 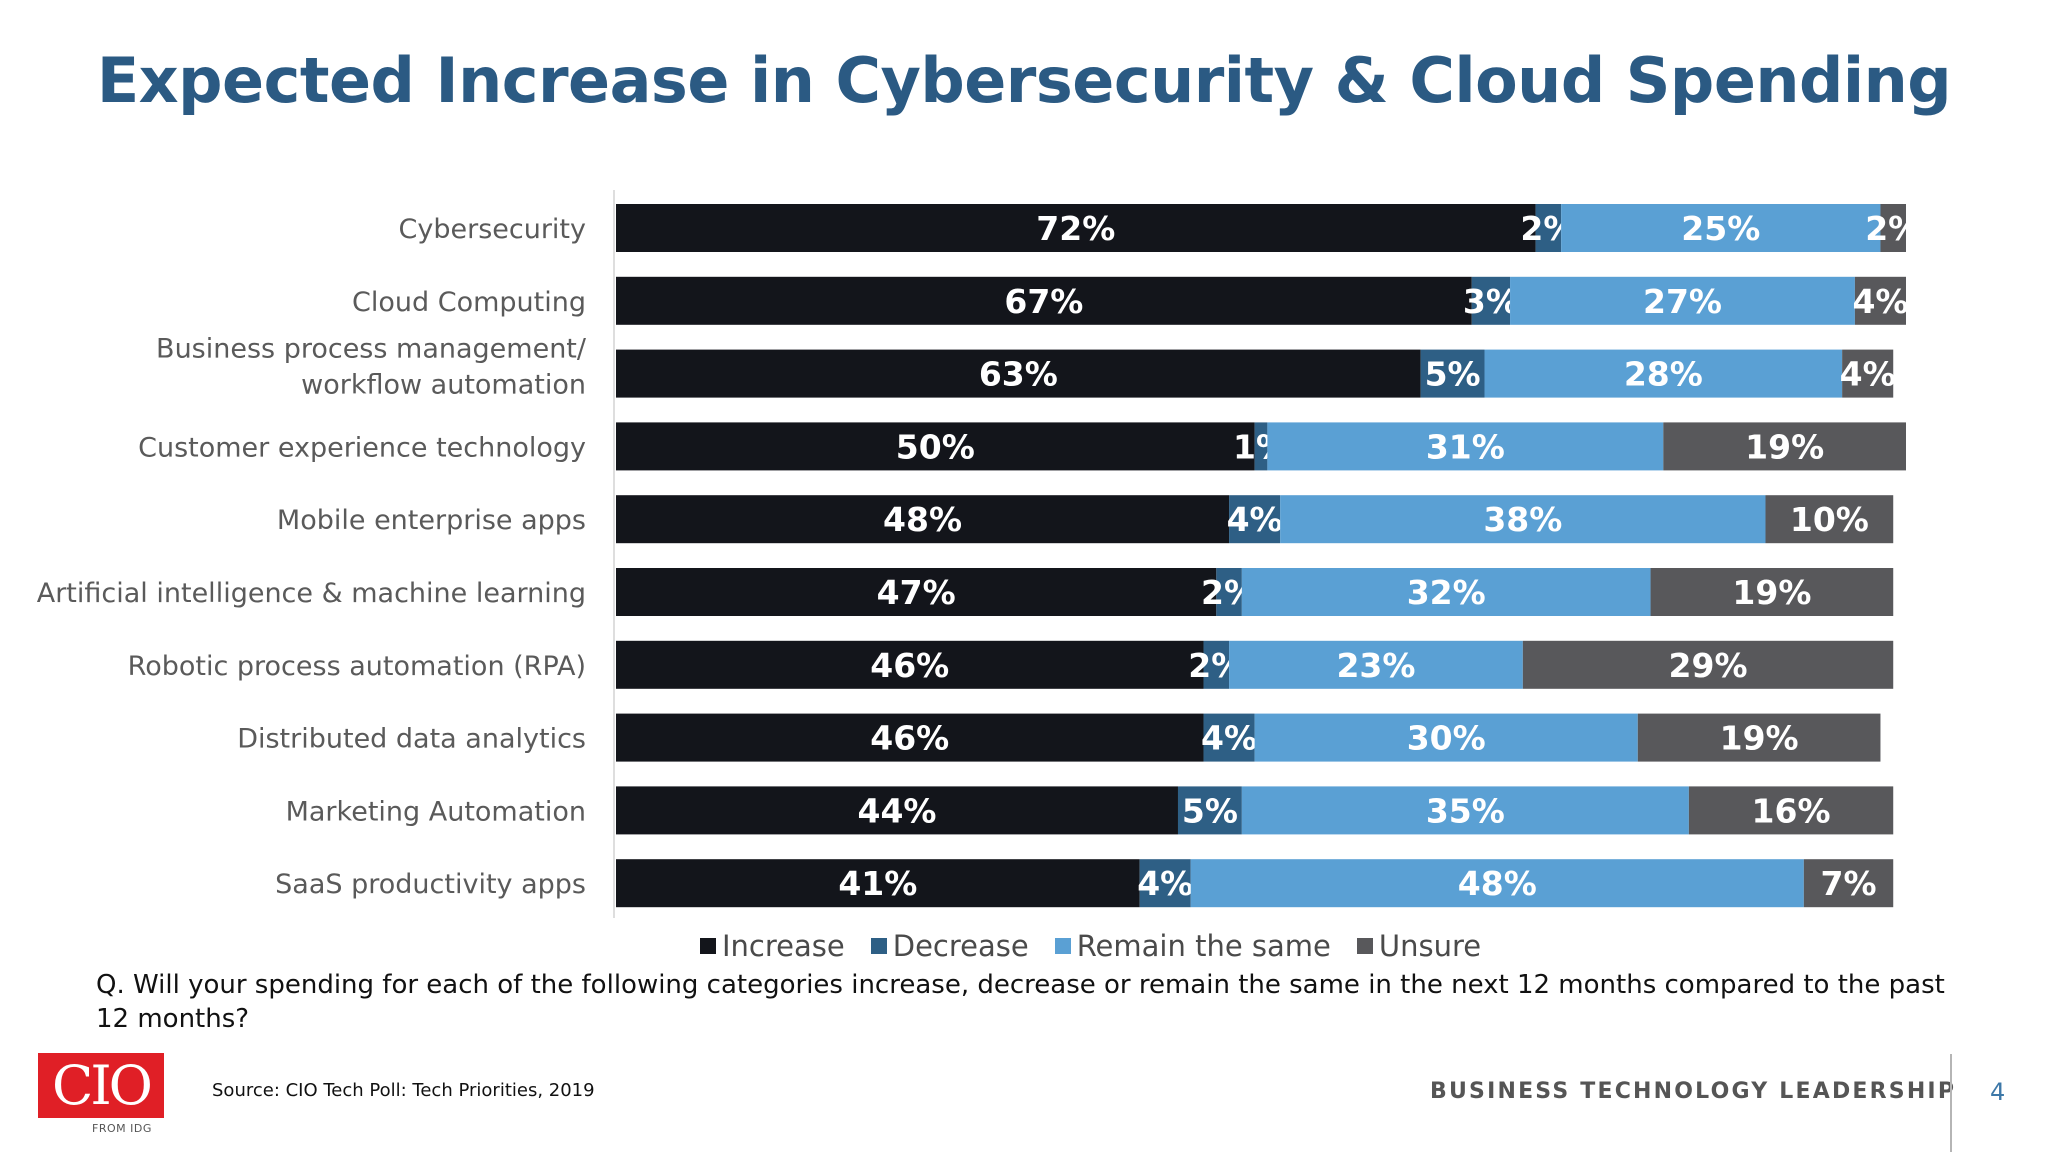 I want to click on data-label-remain: 31%, so click(x=1465, y=446).